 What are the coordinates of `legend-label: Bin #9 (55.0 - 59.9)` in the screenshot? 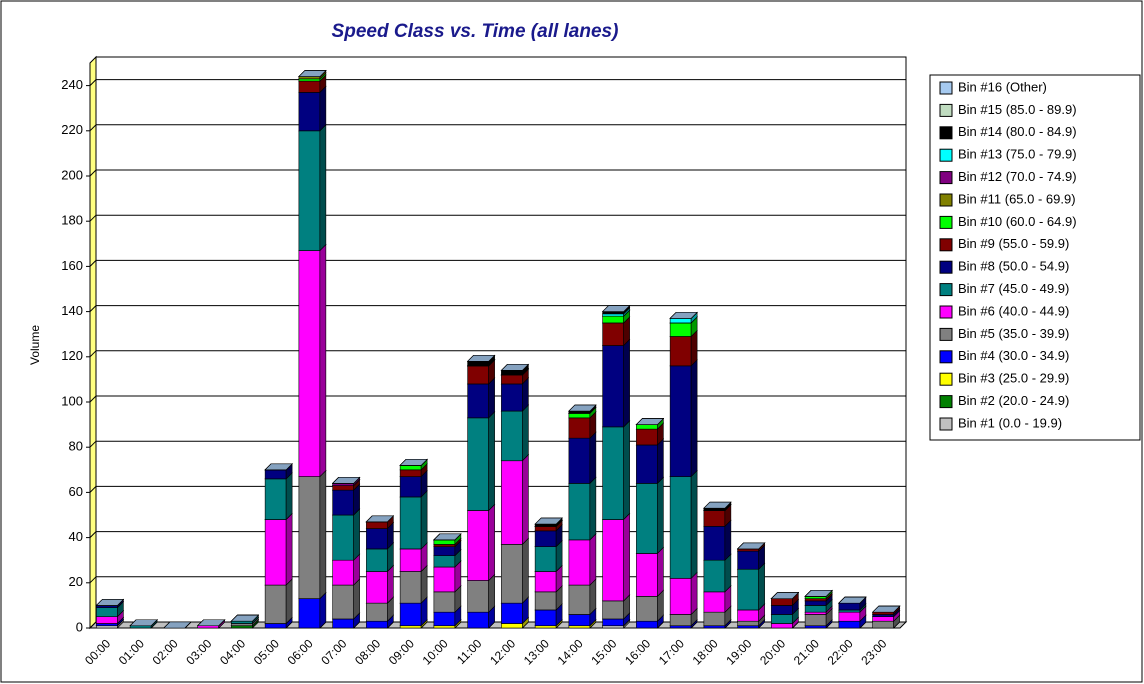 It's located at (1013, 243).